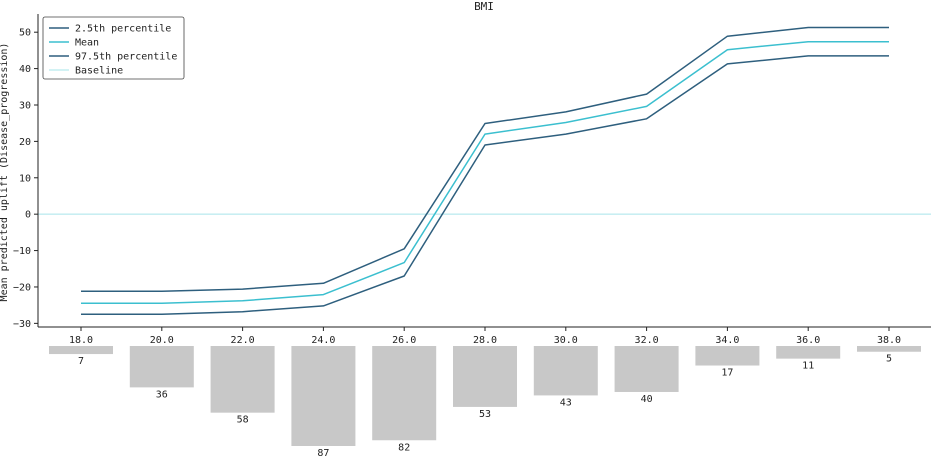 This screenshot has width=931, height=456. Describe the element at coordinates (404, 340) in the screenshot. I see `x-tick-label: 26.0` at that location.